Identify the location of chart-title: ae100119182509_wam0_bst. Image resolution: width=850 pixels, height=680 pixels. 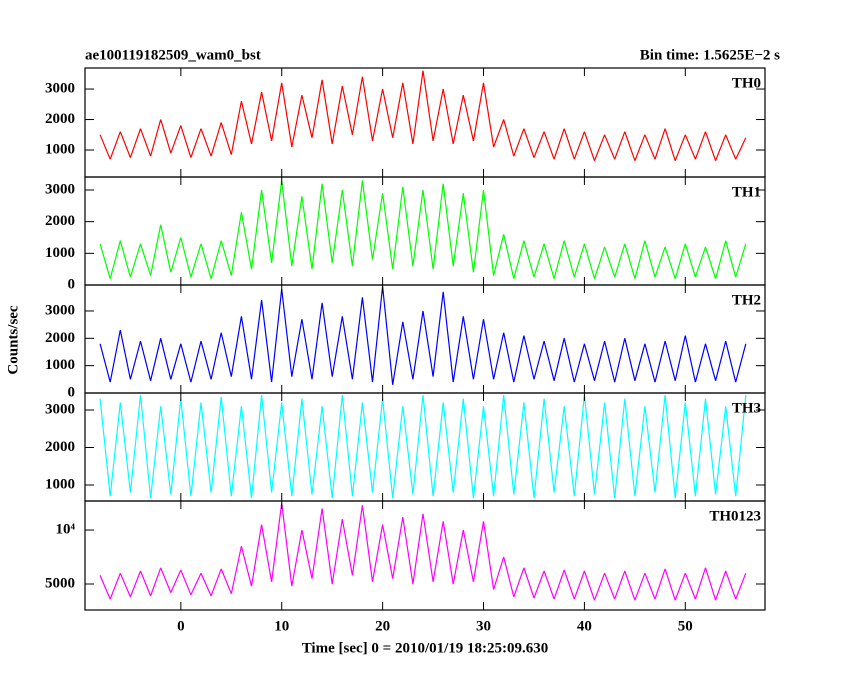
(173, 55).